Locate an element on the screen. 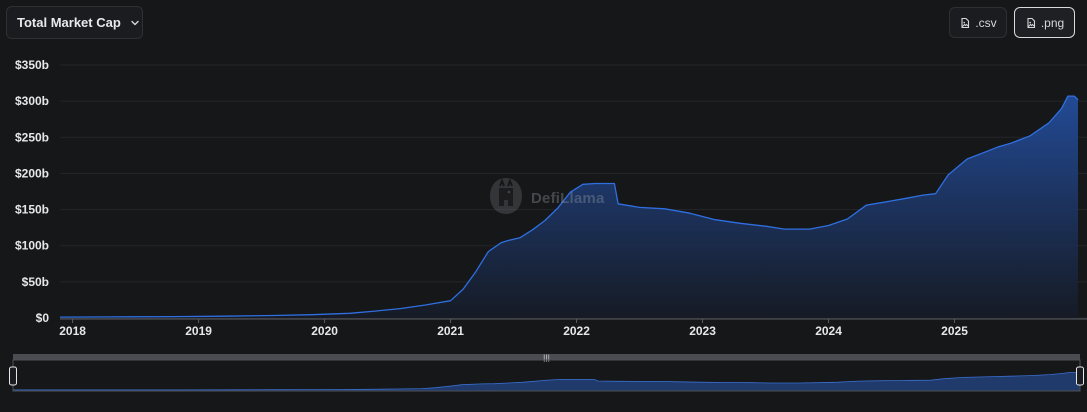  y-tick-label: $100b is located at coordinates (32, 246).